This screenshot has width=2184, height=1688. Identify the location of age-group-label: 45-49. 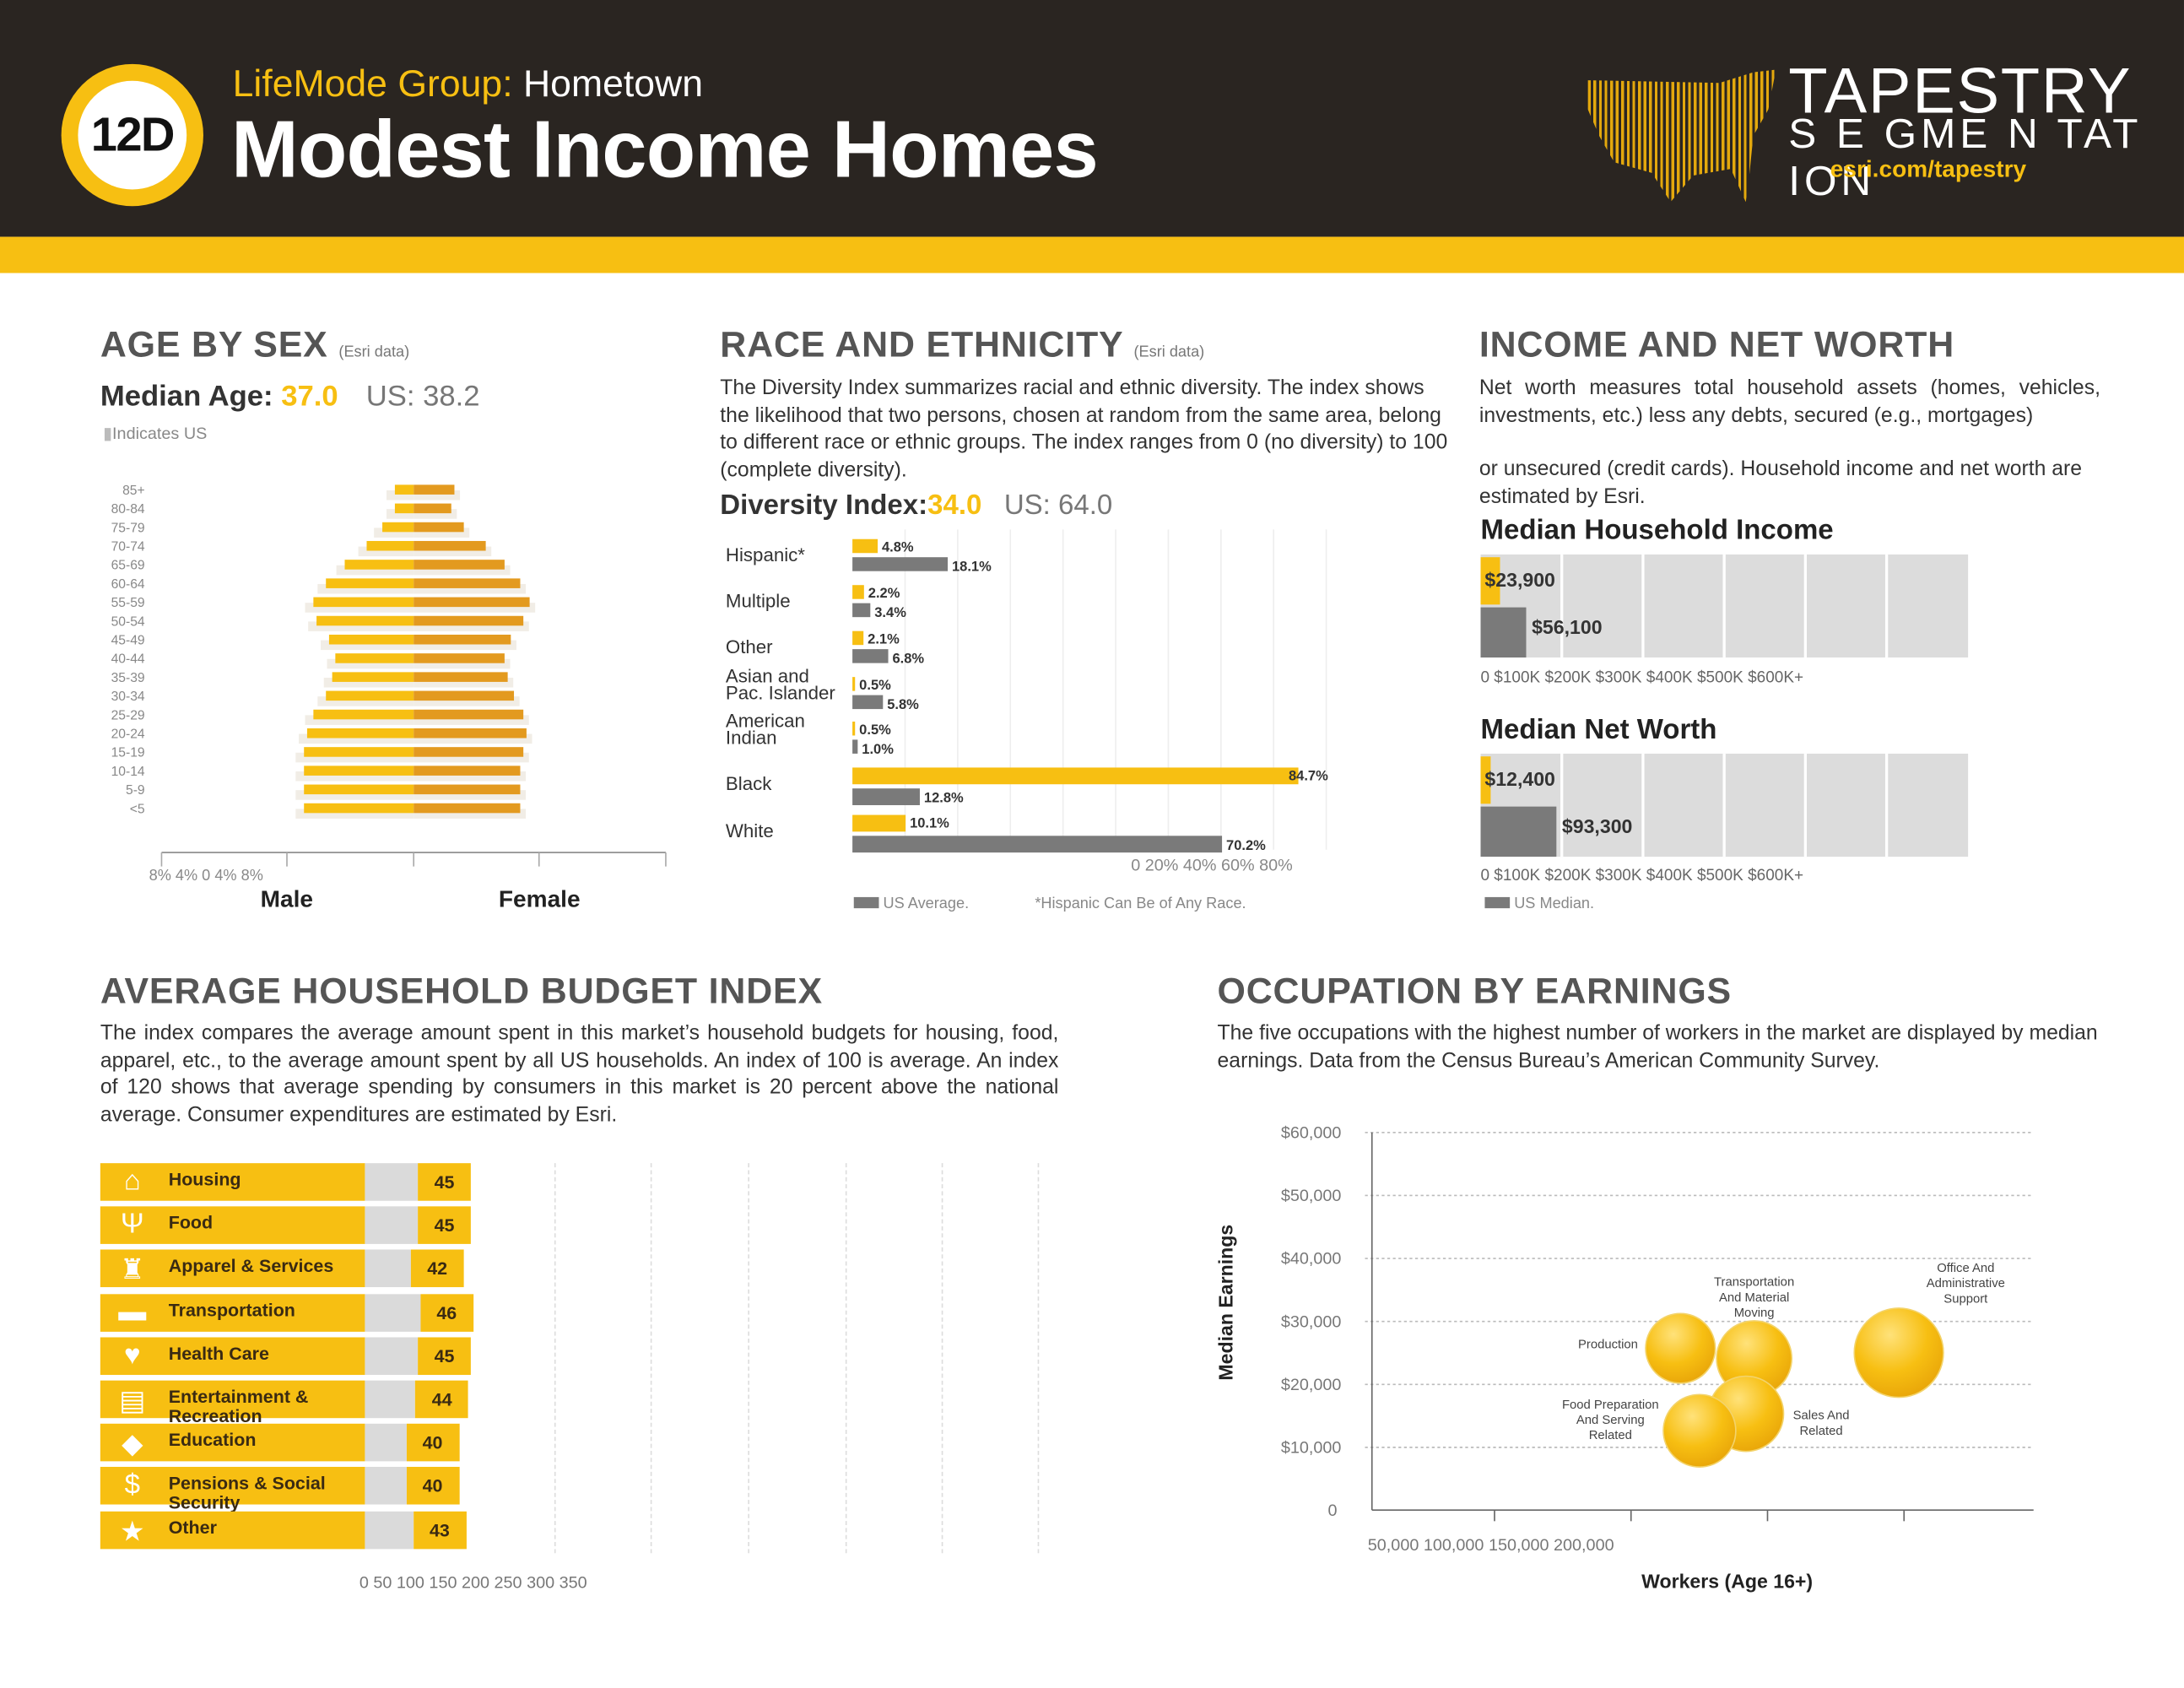
(128, 641).